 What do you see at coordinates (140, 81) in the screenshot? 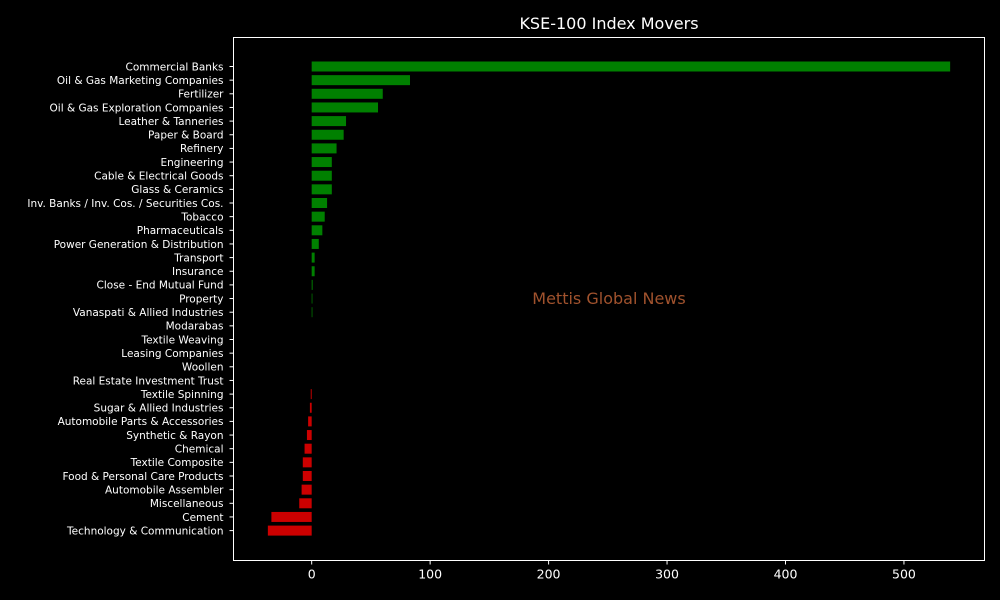
I see `category-label: Oil & Gas Marketing Companies` at bounding box center [140, 81].